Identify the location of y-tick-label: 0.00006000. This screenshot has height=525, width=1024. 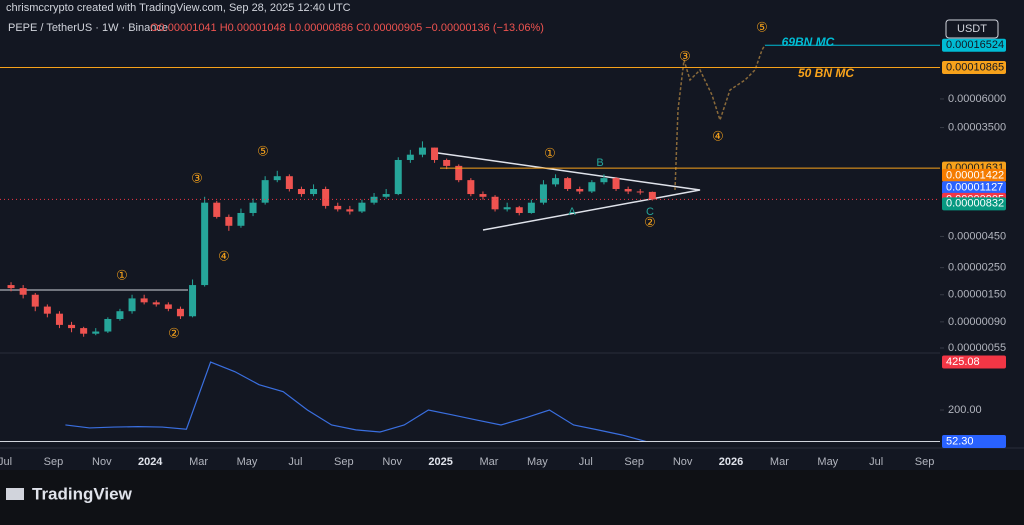
(977, 99).